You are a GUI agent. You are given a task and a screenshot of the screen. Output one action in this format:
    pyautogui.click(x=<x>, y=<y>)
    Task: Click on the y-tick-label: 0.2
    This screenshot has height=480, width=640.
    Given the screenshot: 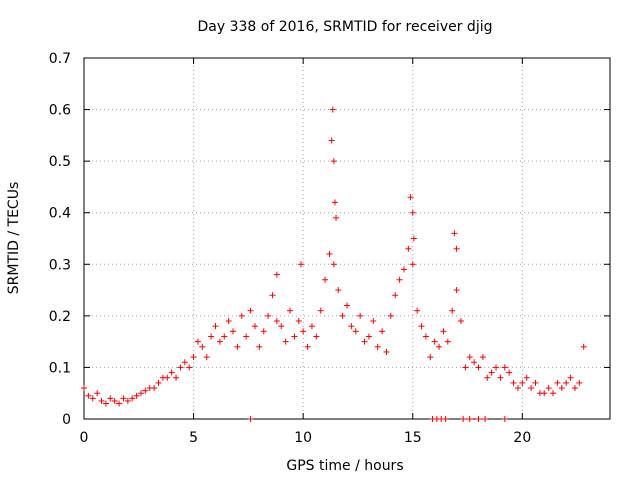 What is the action you would take?
    pyautogui.click(x=60, y=317)
    